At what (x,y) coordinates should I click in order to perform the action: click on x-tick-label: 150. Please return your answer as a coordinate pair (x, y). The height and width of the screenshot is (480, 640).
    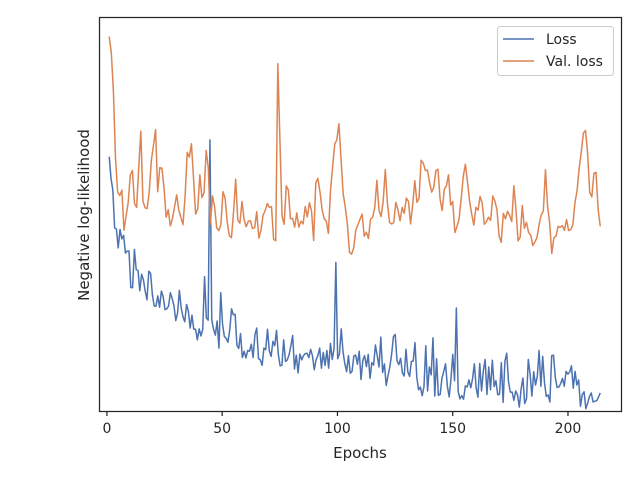
    Looking at the image, I should click on (452, 429).